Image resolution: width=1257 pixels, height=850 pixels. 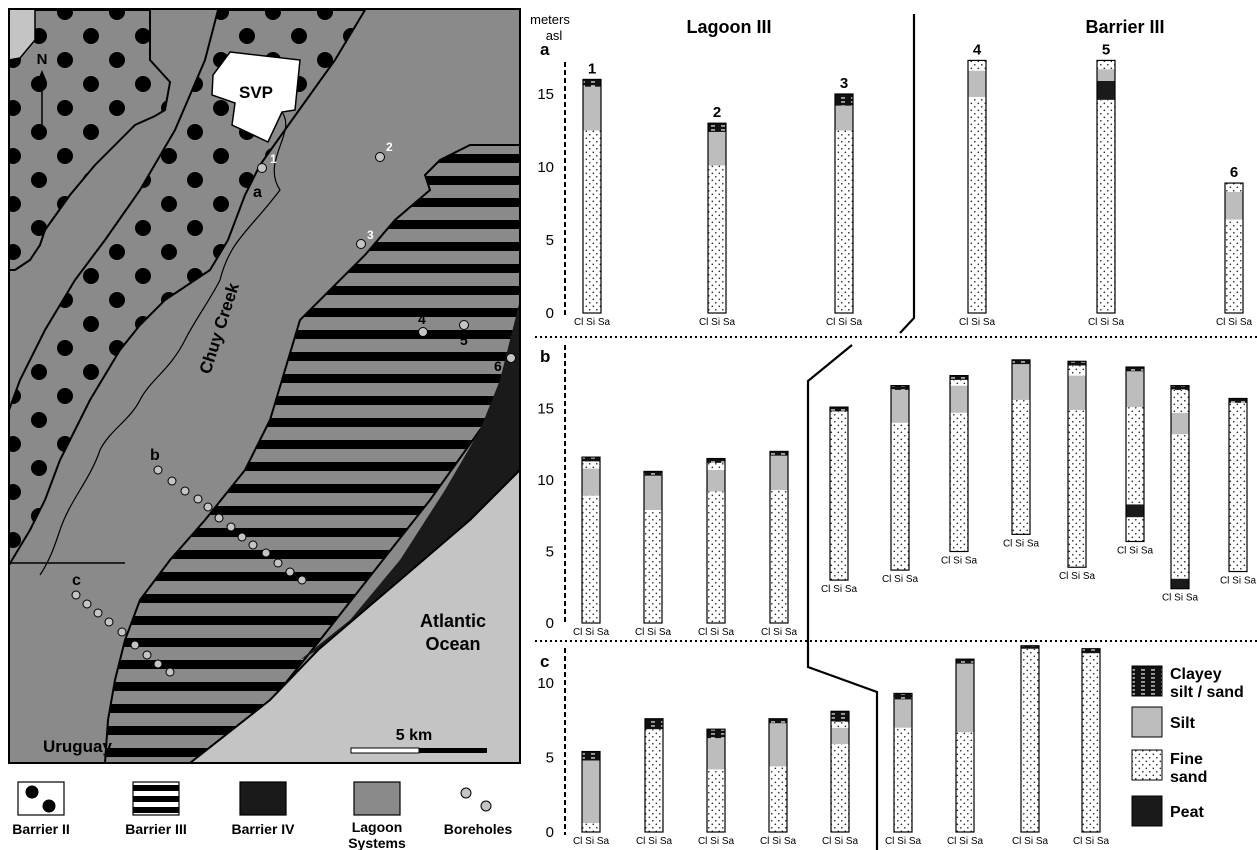 I want to click on ocean-label-1: Atlantic, so click(x=453, y=621).